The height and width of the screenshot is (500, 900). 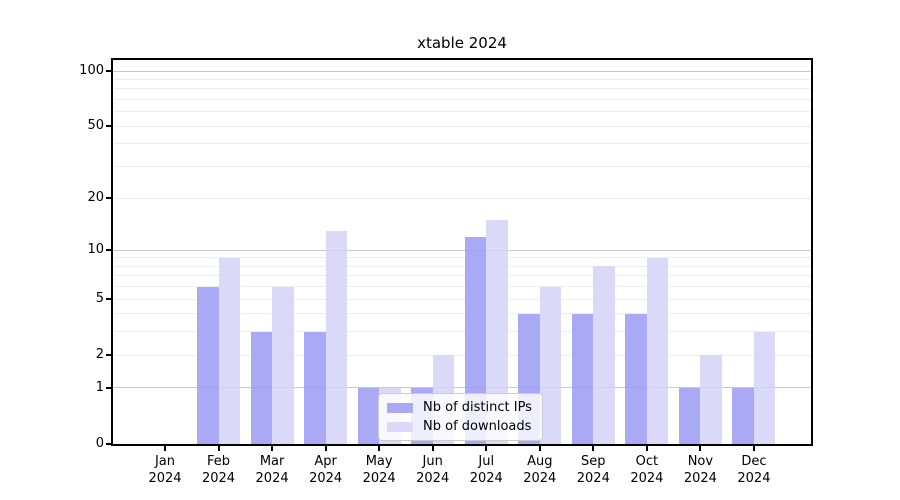 What do you see at coordinates (379, 448) in the screenshot?
I see `x-tick-mark-may` at bounding box center [379, 448].